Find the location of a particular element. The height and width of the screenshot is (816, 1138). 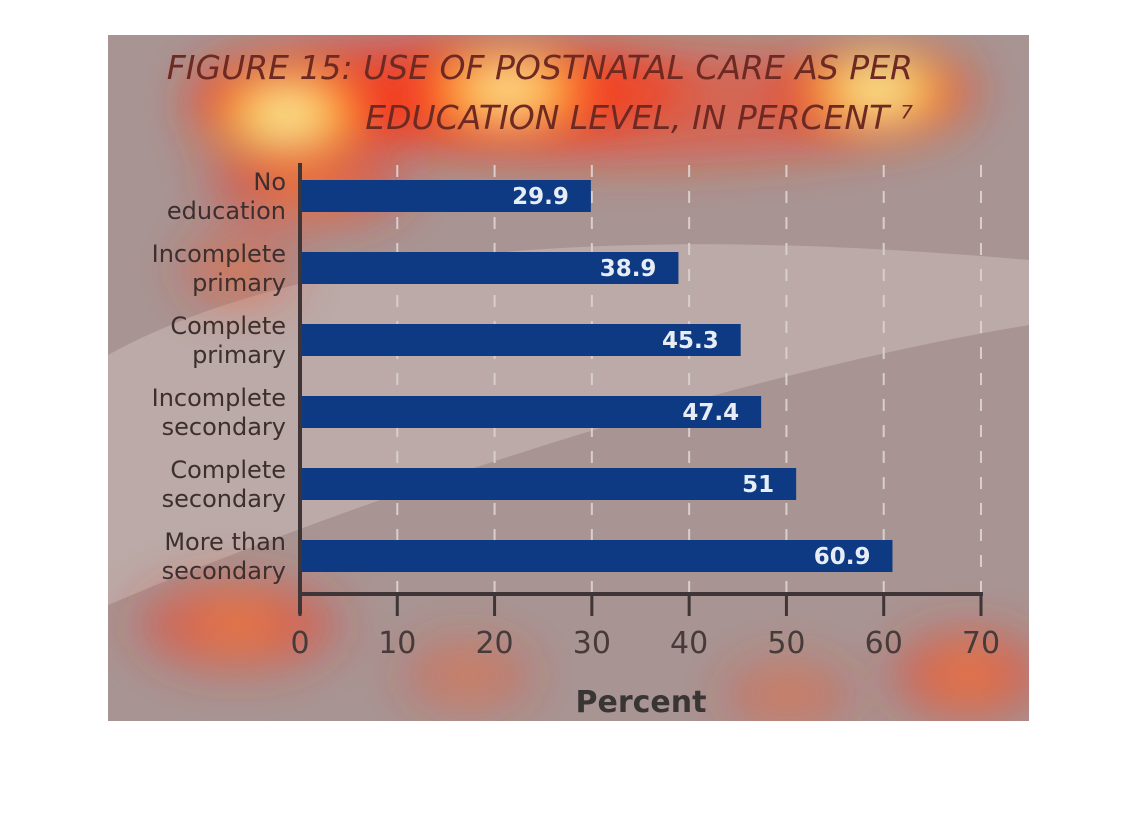

x-tick-label-40: 40 is located at coordinates (689, 643).